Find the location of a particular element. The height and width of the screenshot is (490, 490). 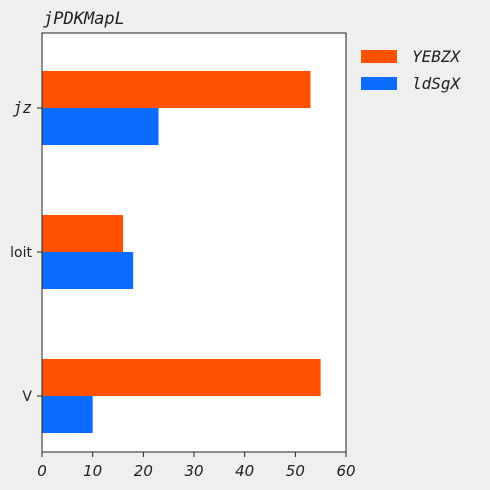

legend-swatch-YEBZX is located at coordinates (379, 56).